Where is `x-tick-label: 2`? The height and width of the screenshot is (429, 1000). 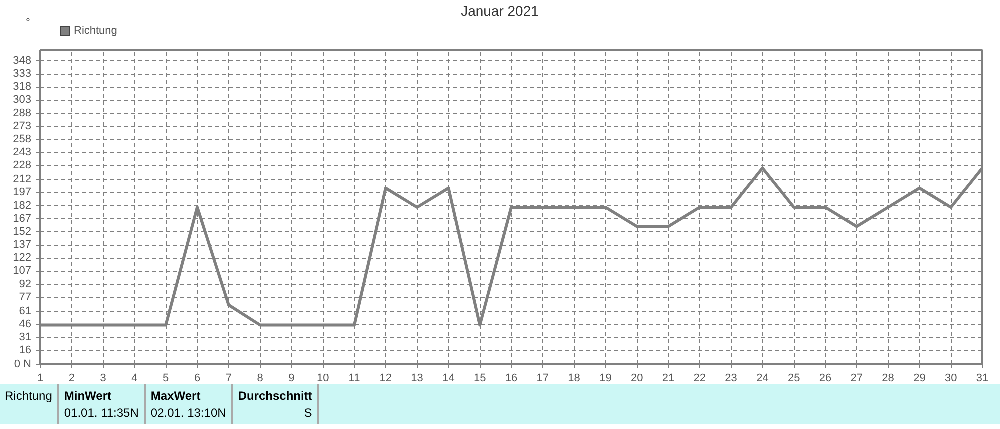 x-tick-label: 2 is located at coordinates (71, 378).